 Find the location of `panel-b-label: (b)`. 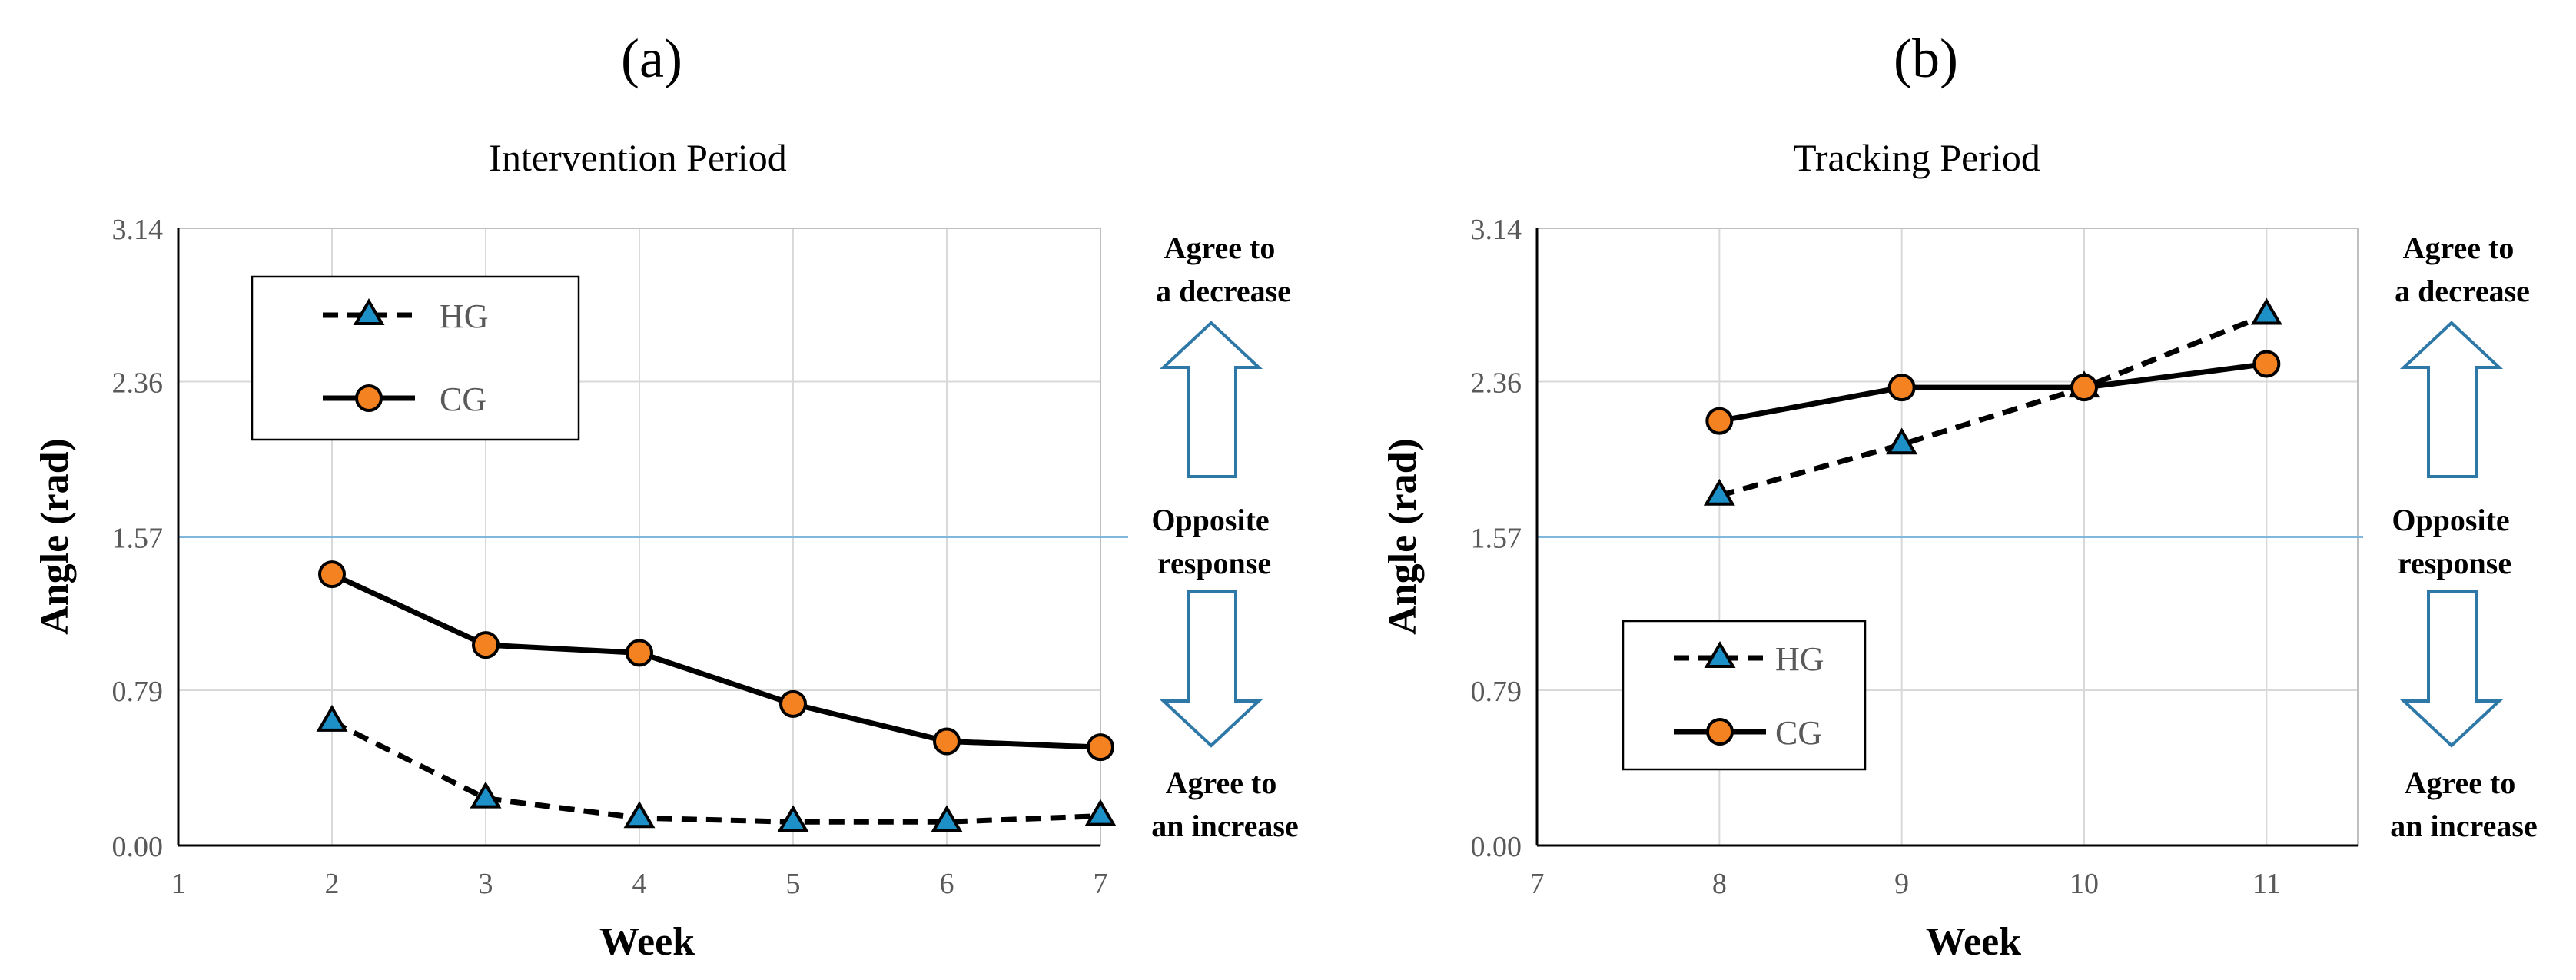

panel-b-label: (b) is located at coordinates (1926, 59).